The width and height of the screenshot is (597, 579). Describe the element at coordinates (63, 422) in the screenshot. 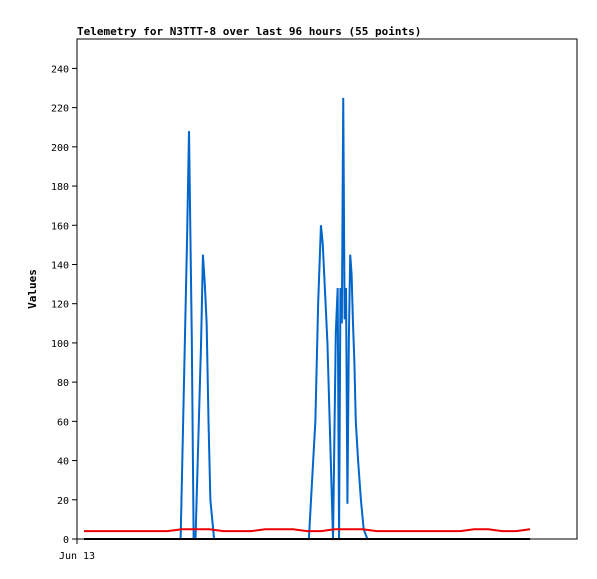

I see `y-tick-label: 60` at that location.